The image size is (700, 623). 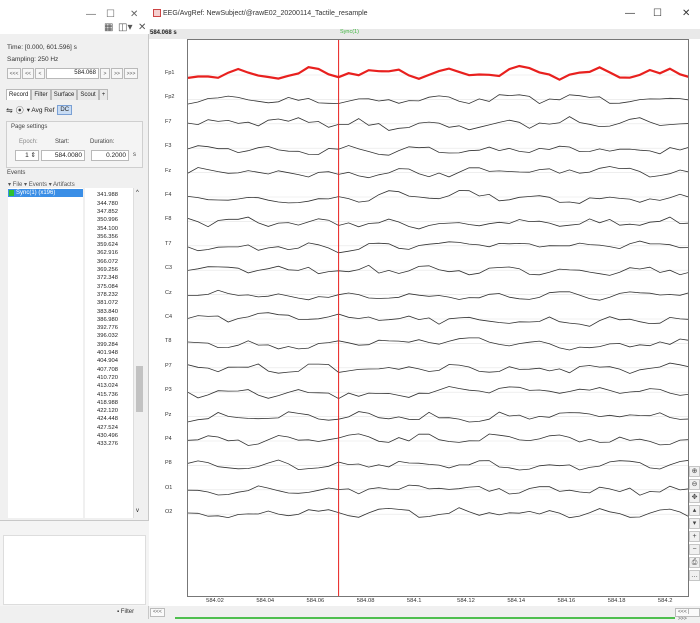 What do you see at coordinates (131, 73) in the screenshot?
I see `nav-last-button: >>>` at bounding box center [131, 73].